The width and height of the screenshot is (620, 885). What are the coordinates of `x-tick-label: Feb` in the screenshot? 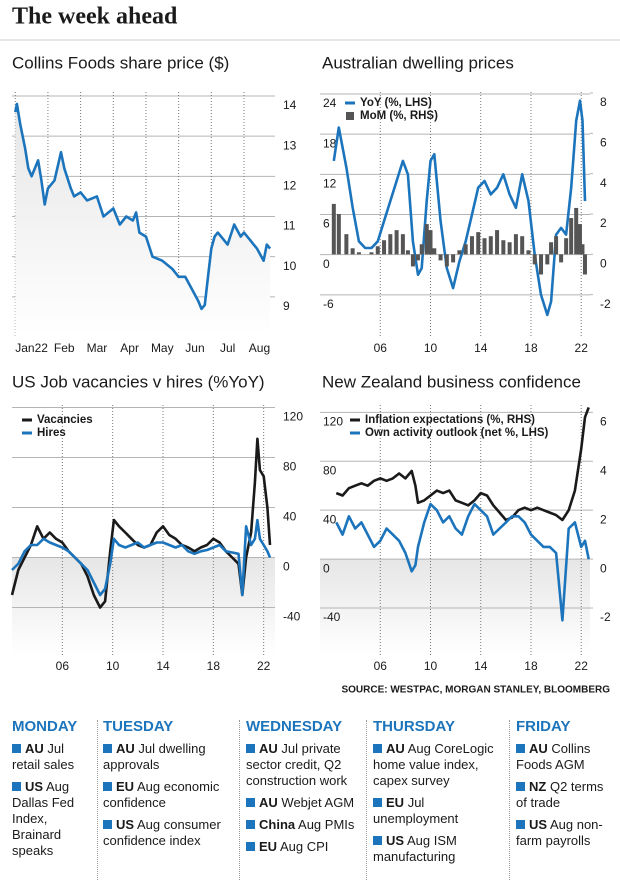 It's located at (64, 348).